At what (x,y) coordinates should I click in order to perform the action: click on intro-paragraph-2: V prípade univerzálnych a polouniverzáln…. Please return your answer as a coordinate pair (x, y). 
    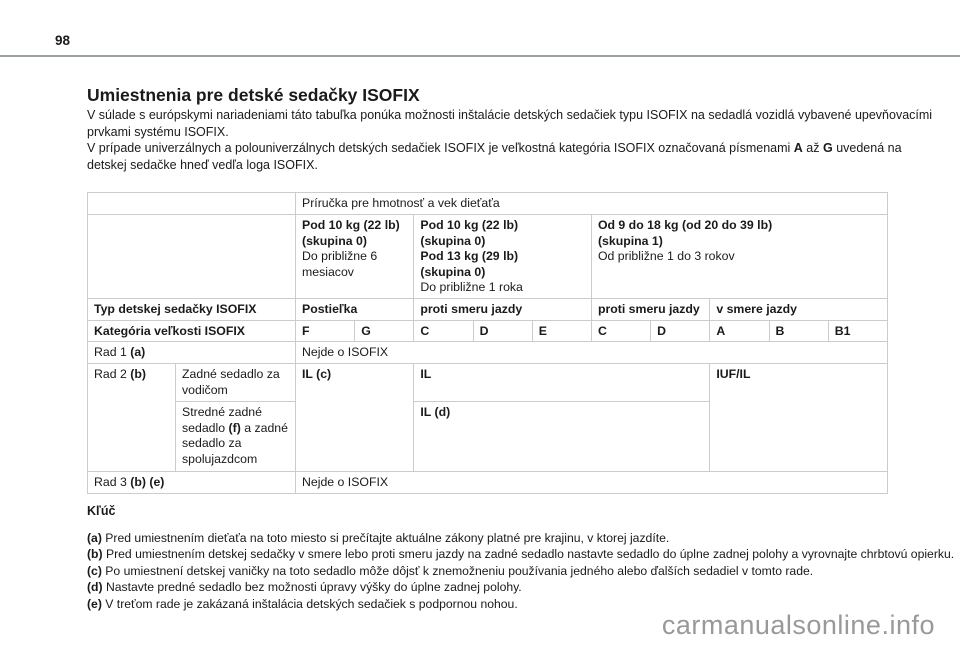
    Looking at the image, I should click on (517, 156).